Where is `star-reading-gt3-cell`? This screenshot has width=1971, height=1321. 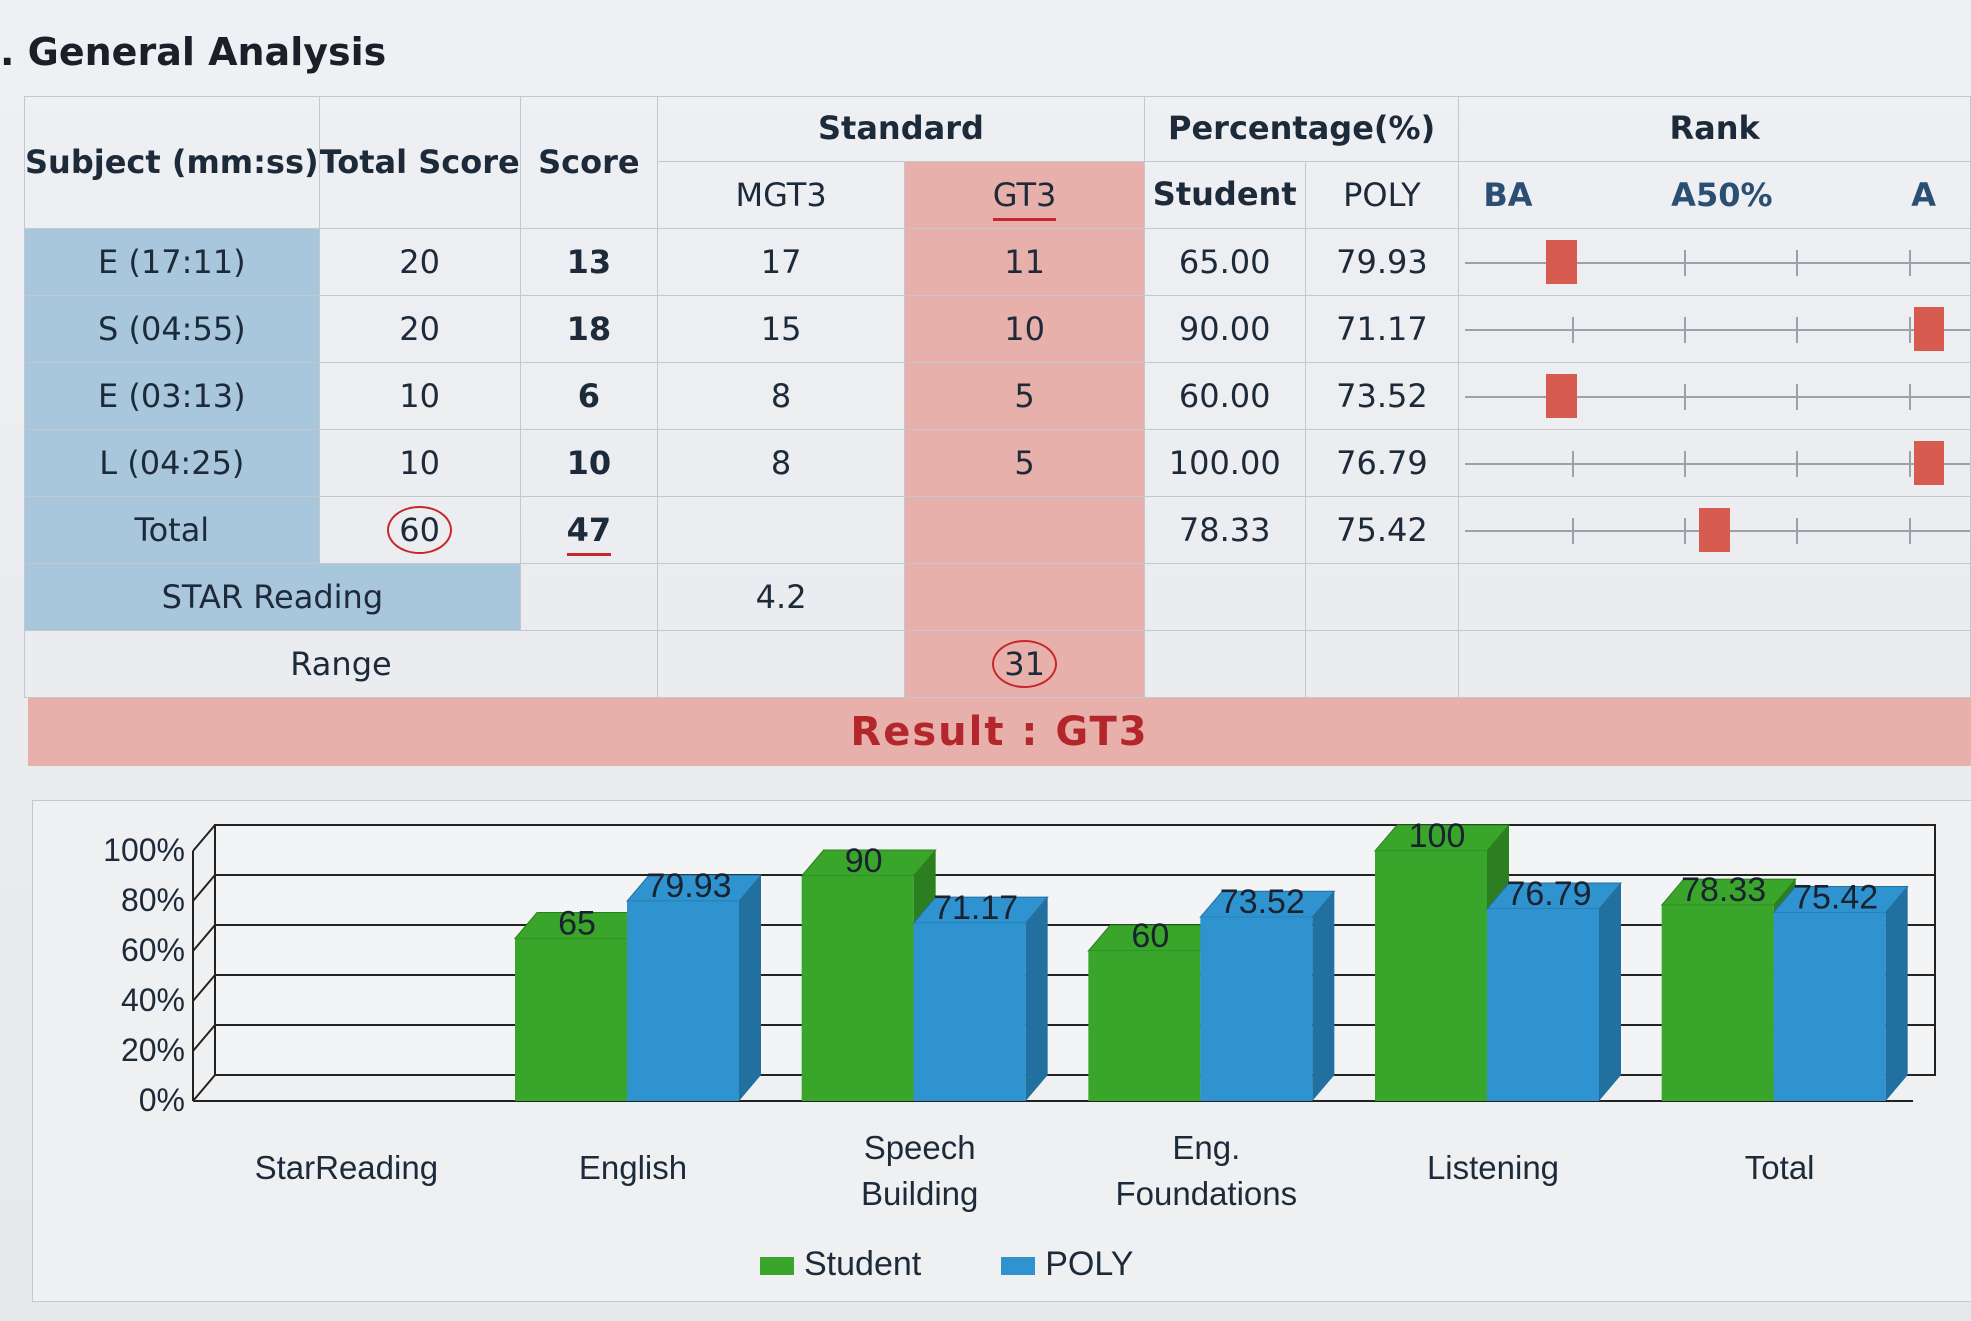 star-reading-gt3-cell is located at coordinates (1024, 597).